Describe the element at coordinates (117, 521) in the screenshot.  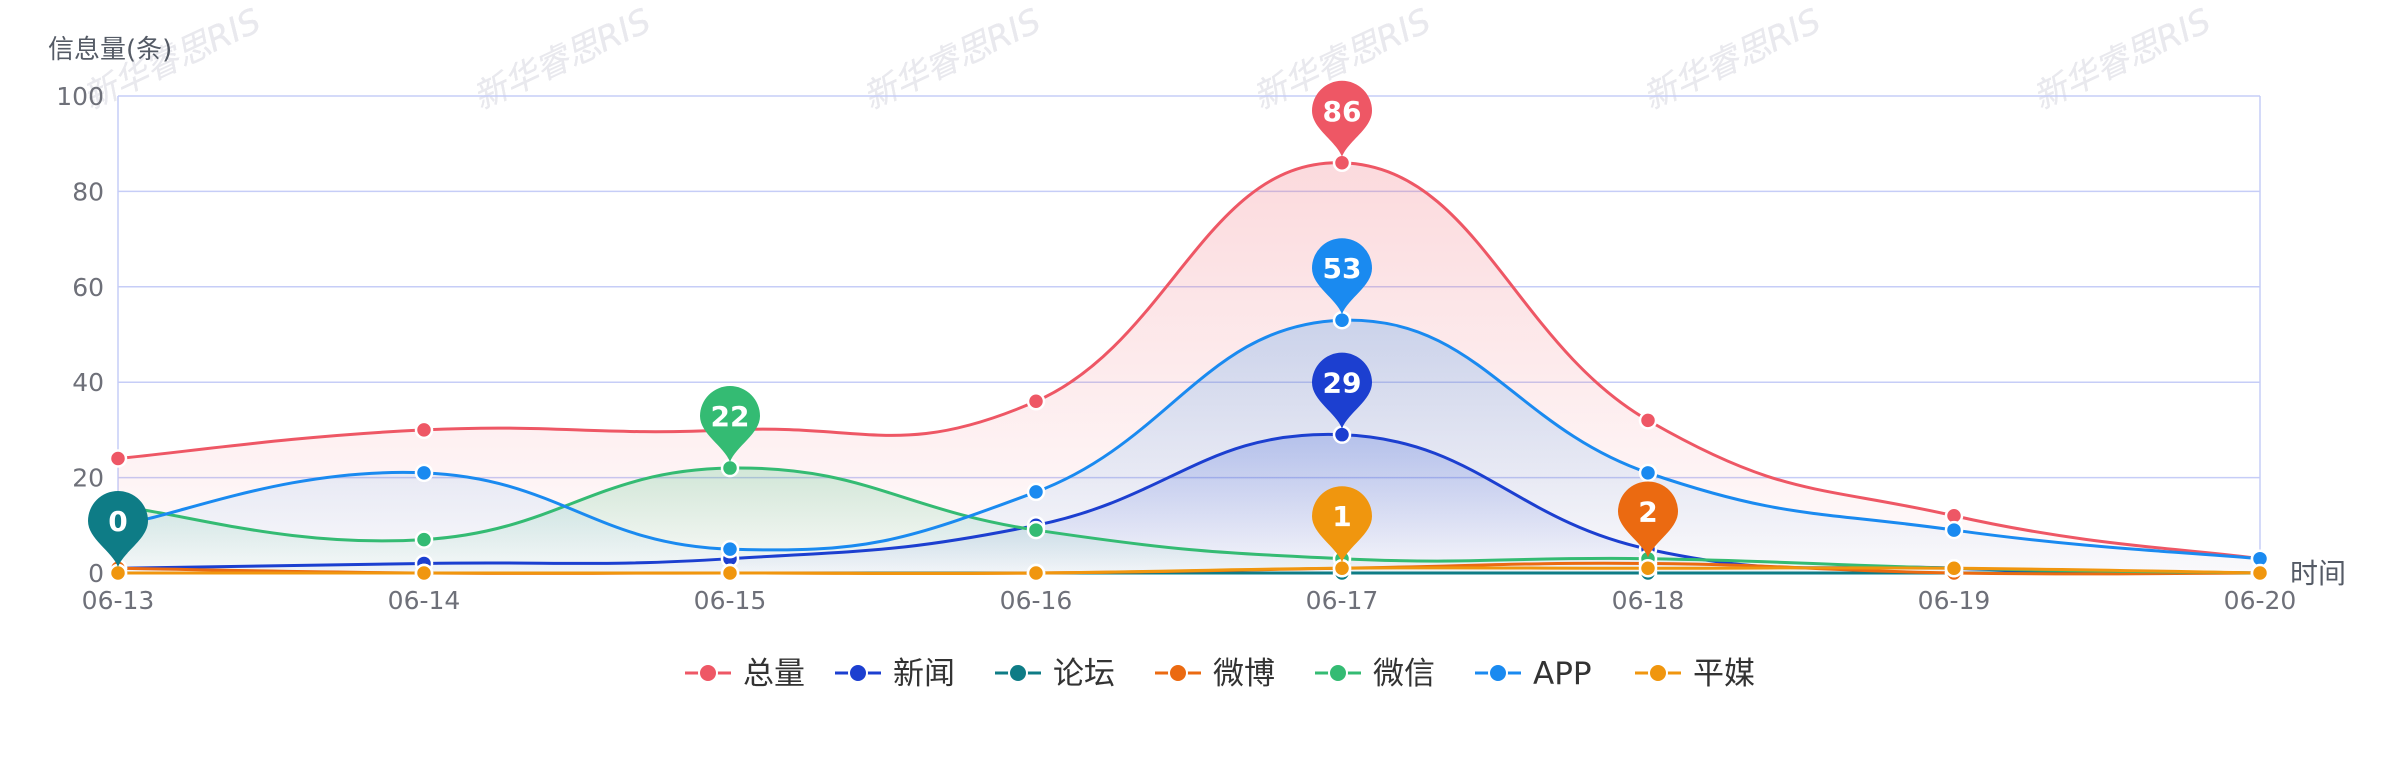
I see `peak-value-label: 0` at that location.